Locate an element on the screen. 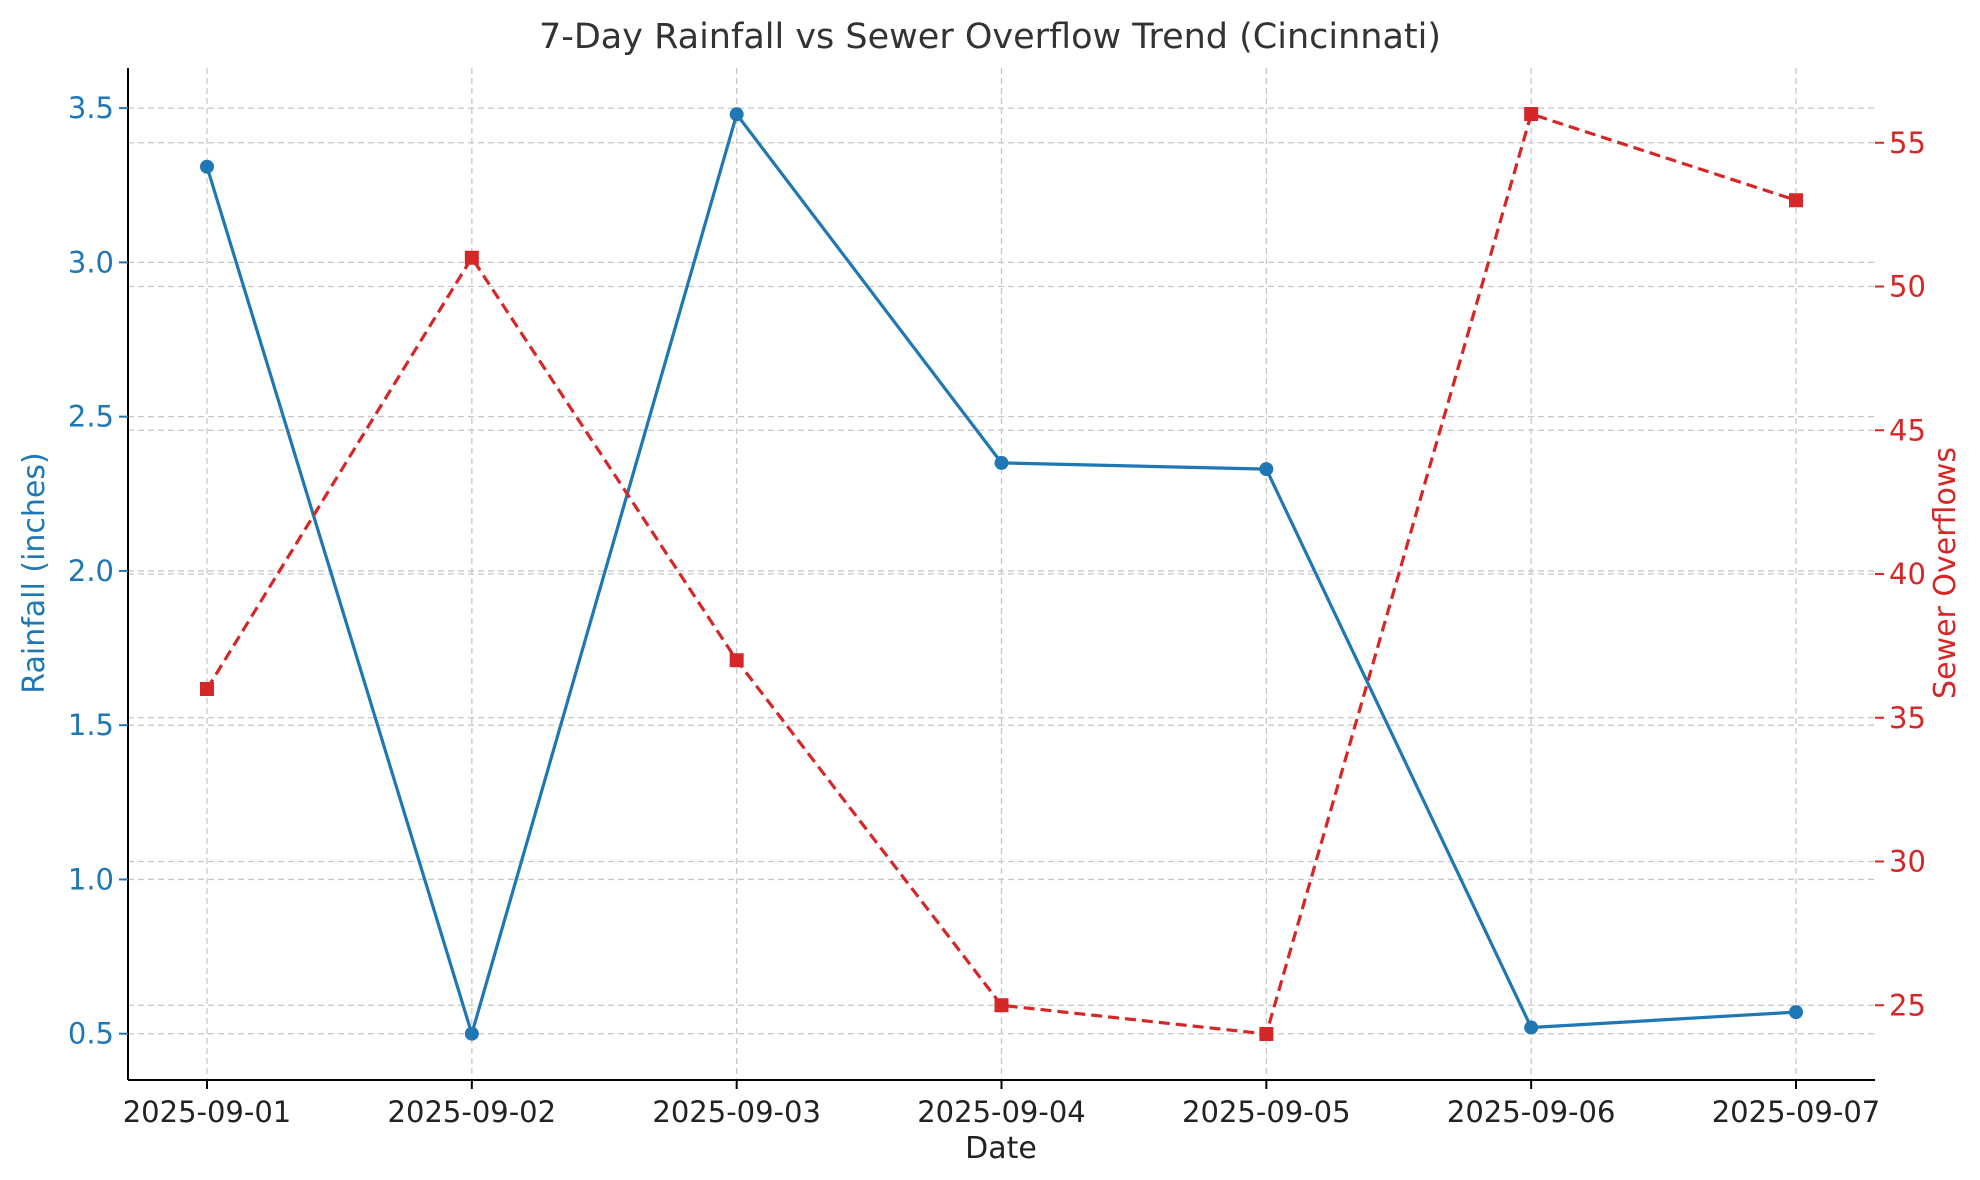  y-axis-right-label: Sewer Overflows is located at coordinates (1945, 573).